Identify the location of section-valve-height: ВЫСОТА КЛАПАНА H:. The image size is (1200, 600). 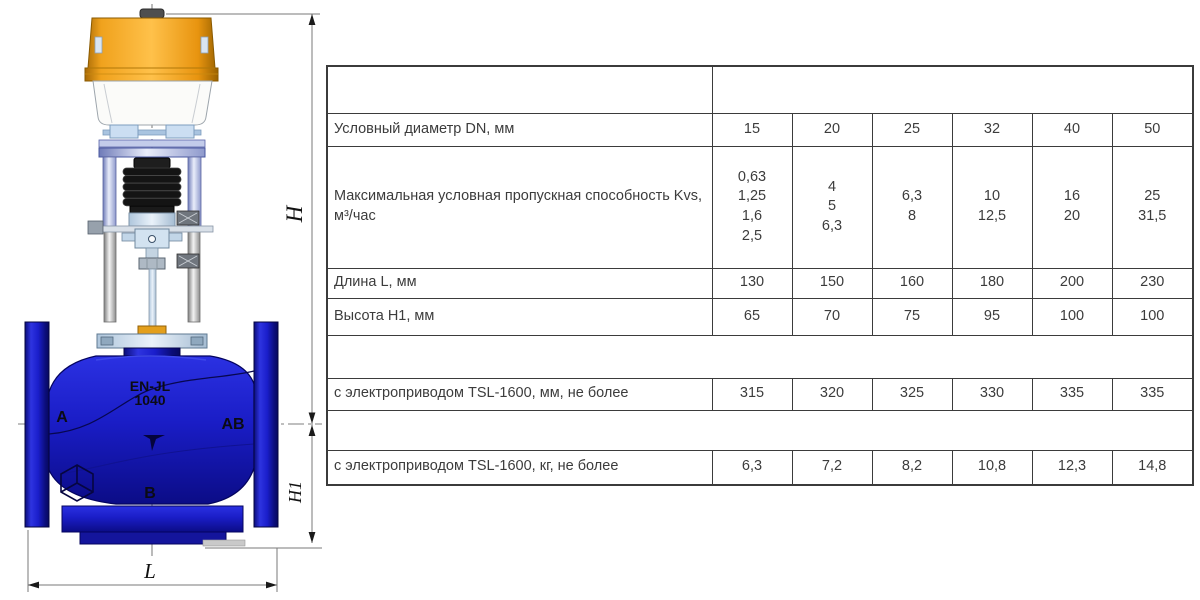
(760, 356).